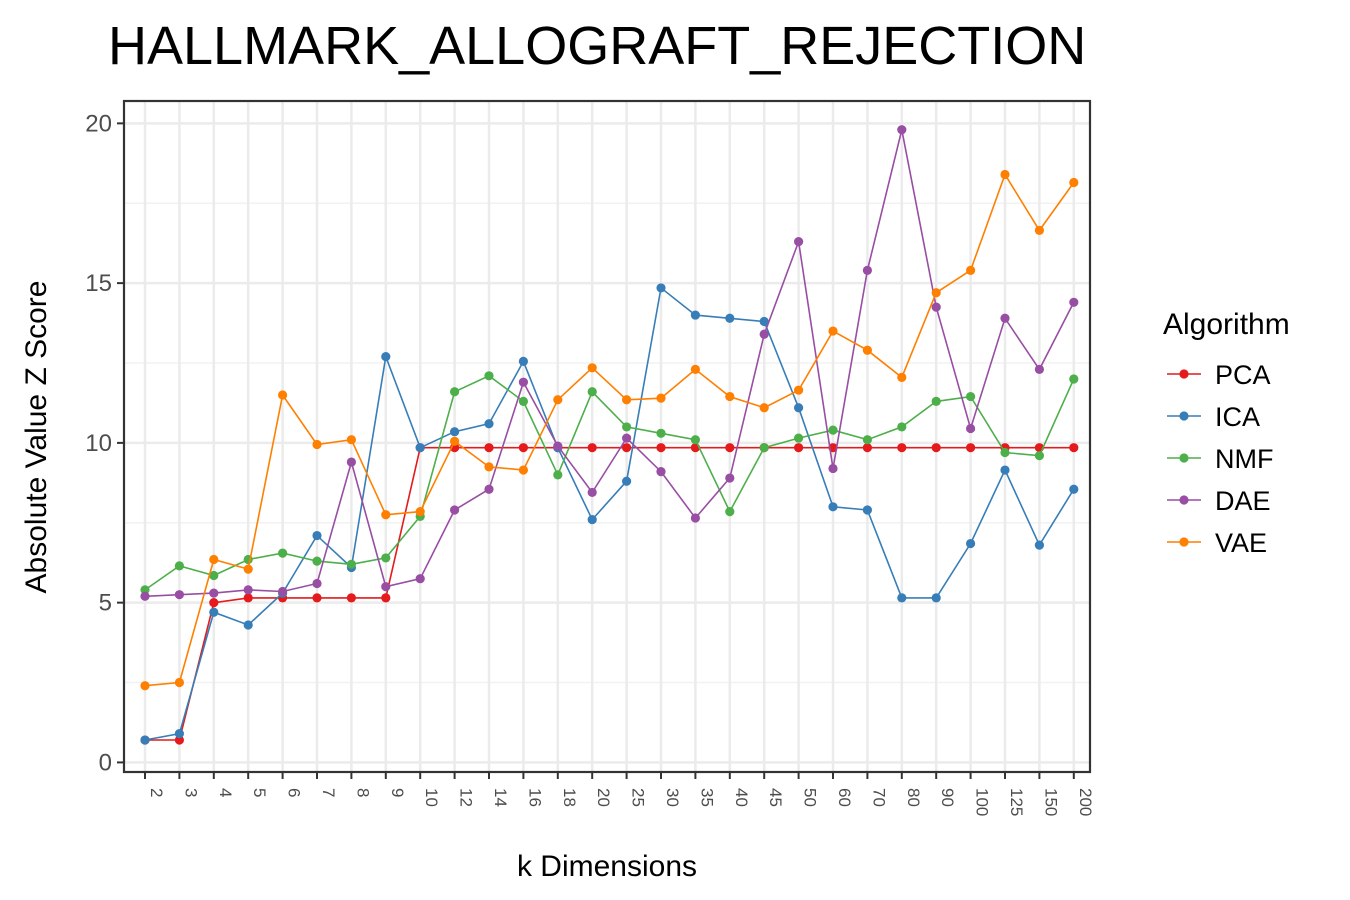 The width and height of the screenshot is (1350, 900). Describe the element at coordinates (1237, 417) in the screenshot. I see `legend-label-ica: ICA` at that location.